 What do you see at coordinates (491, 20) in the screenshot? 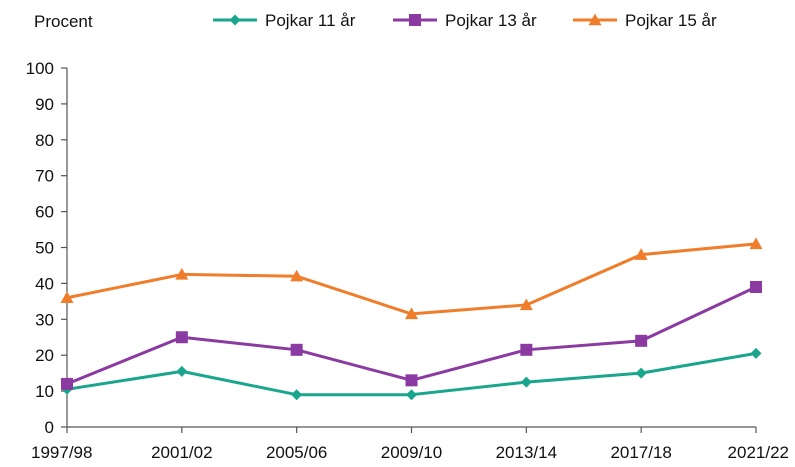
I see `legend-label: Pojkar 13 år` at bounding box center [491, 20].